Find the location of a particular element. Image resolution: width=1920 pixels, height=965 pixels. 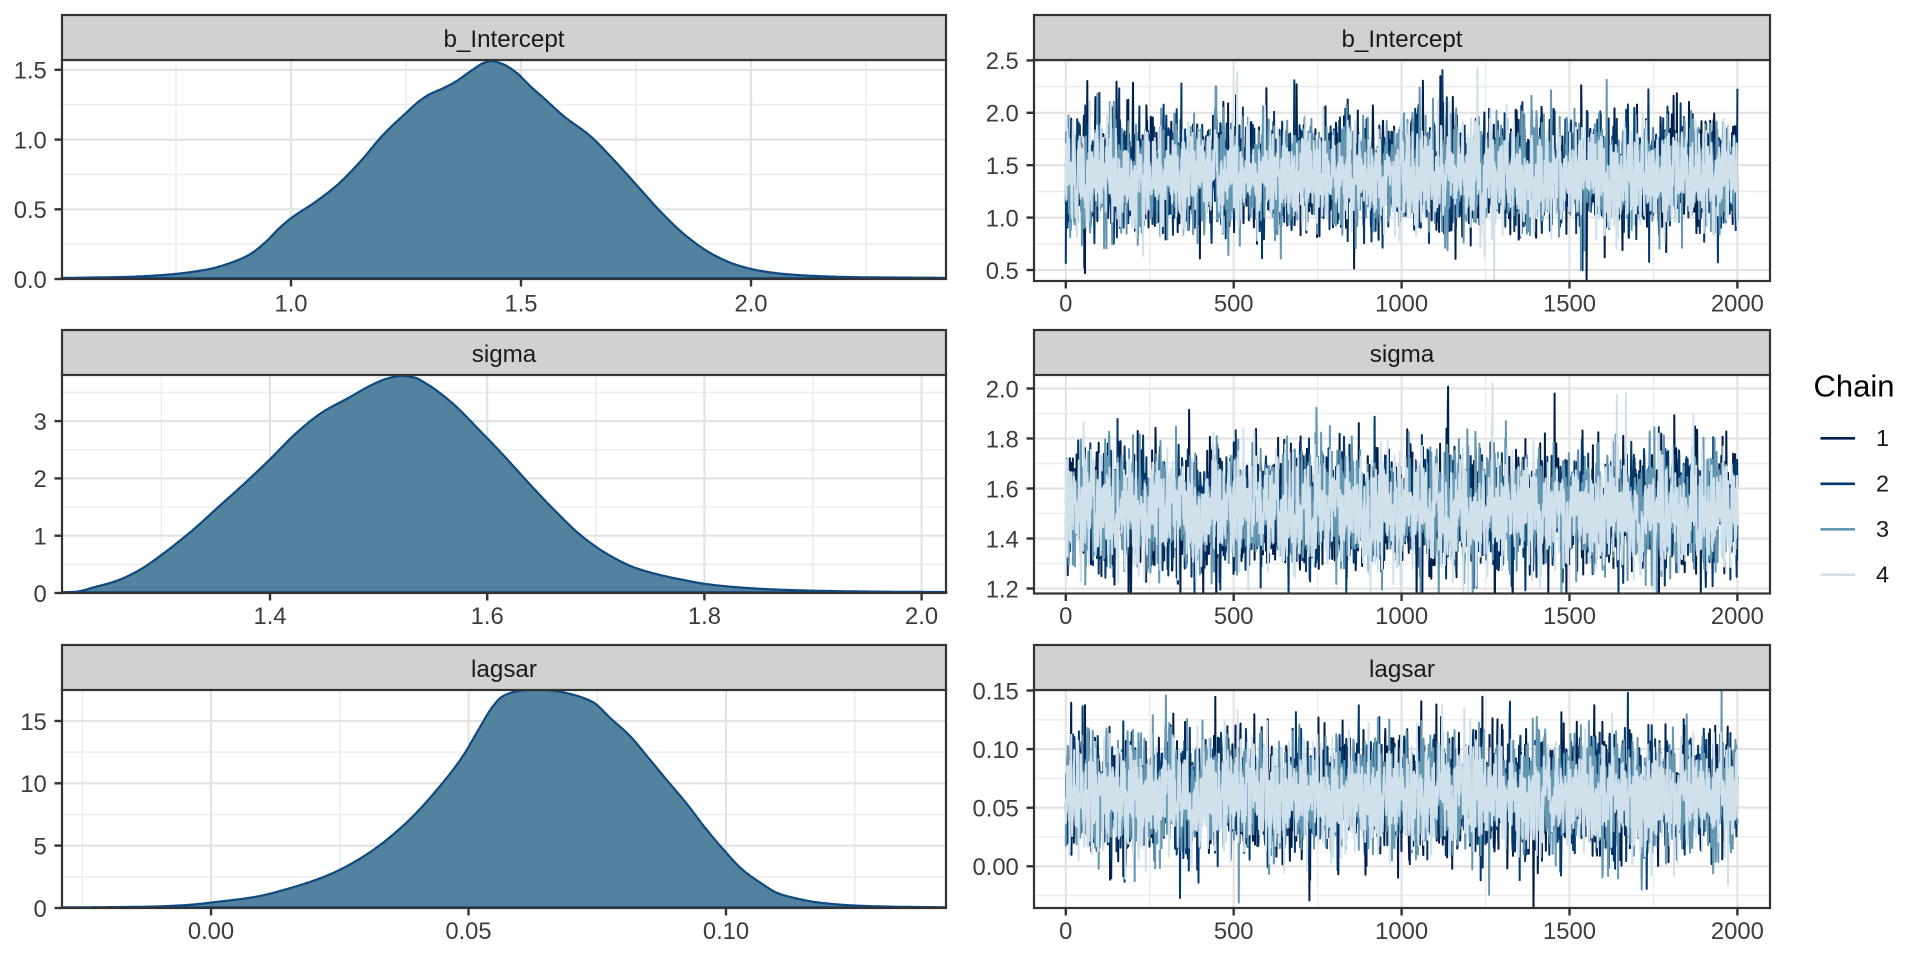

svg-text: 0.15 is located at coordinates (995, 691).